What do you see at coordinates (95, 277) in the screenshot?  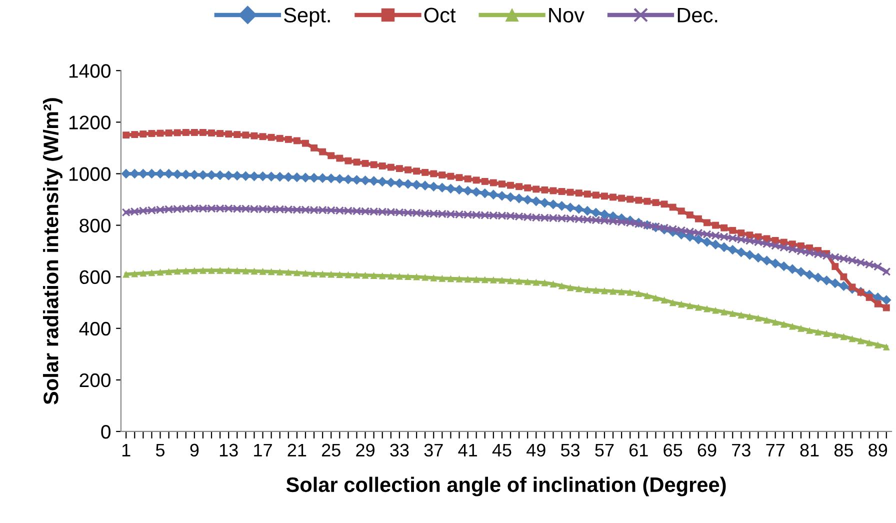 I see `y-tick-label: 600` at bounding box center [95, 277].